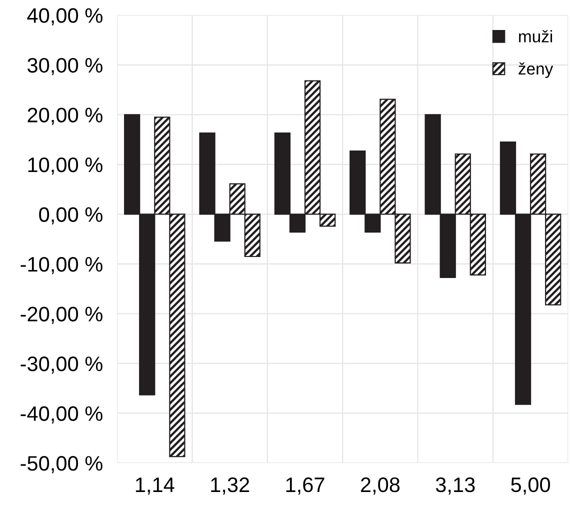 The height and width of the screenshot is (506, 571). Describe the element at coordinates (455, 486) in the screenshot. I see `x-tick-label: 3,13` at that location.